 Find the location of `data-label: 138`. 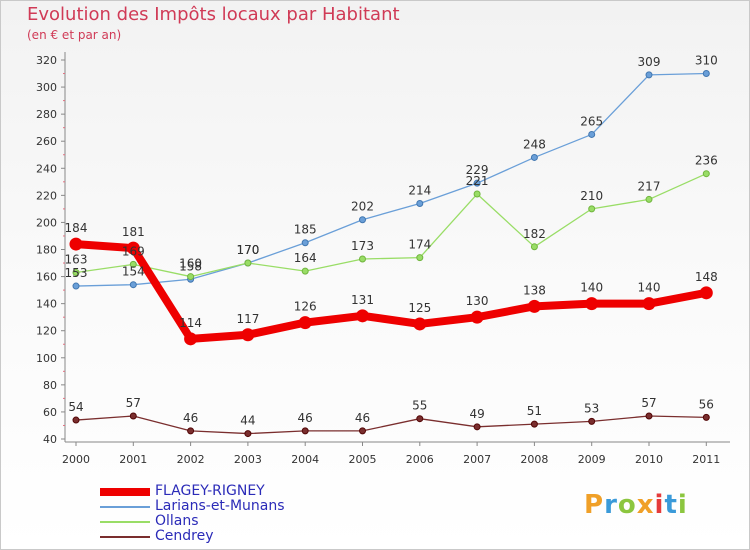

data-label: 138 is located at coordinates (534, 290).